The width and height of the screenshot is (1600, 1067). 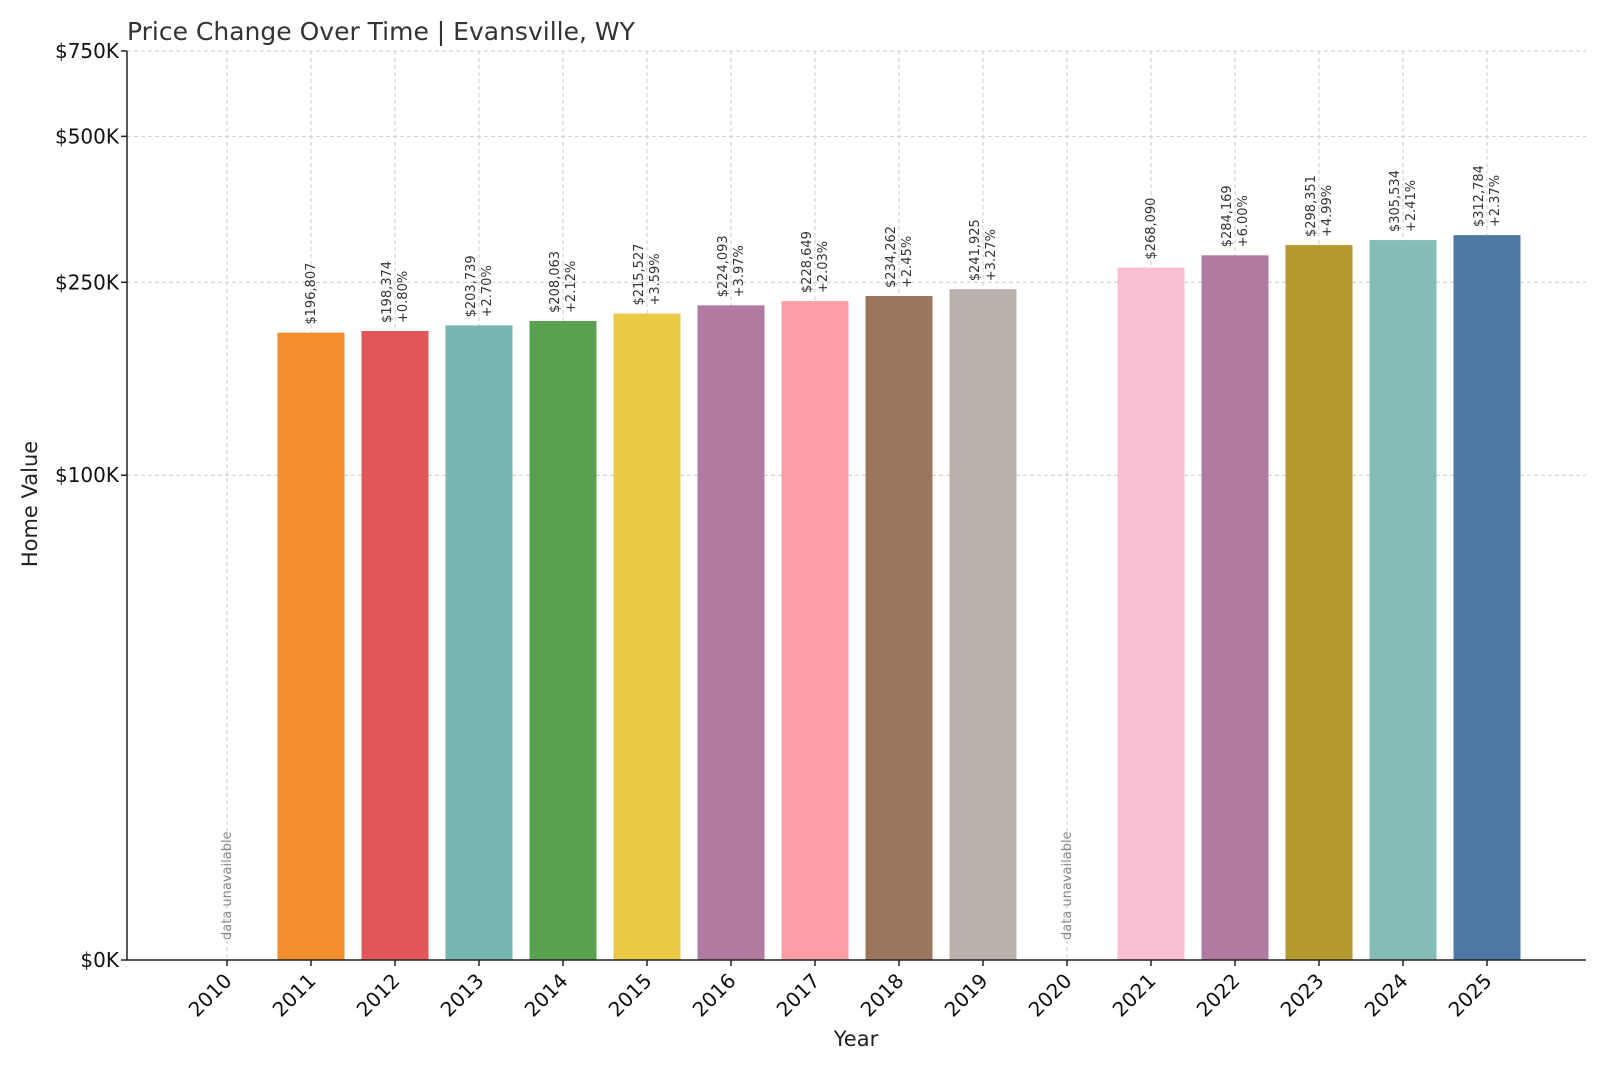 I want to click on bar-change-label: +2.41%, so click(x=1411, y=206).